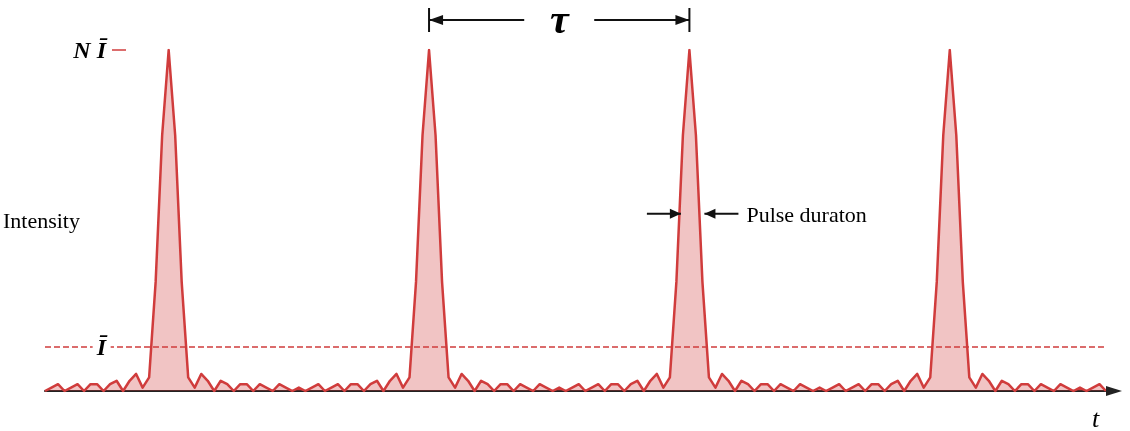 This screenshot has width=1130, height=431. I want to click on text: τ, so click(559, 21).